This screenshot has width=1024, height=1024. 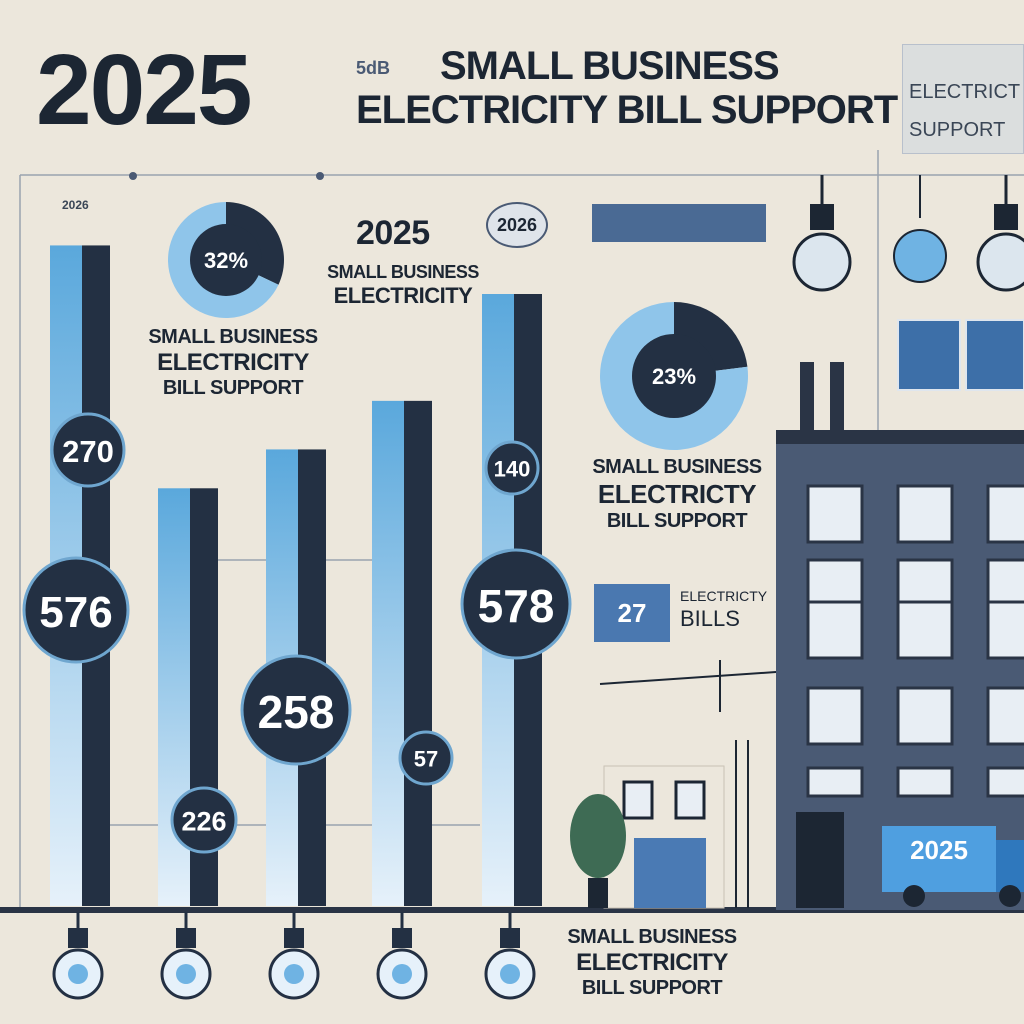 I want to click on bottom-caption-line-1: SMALL BUSINESS, so click(x=652, y=937).